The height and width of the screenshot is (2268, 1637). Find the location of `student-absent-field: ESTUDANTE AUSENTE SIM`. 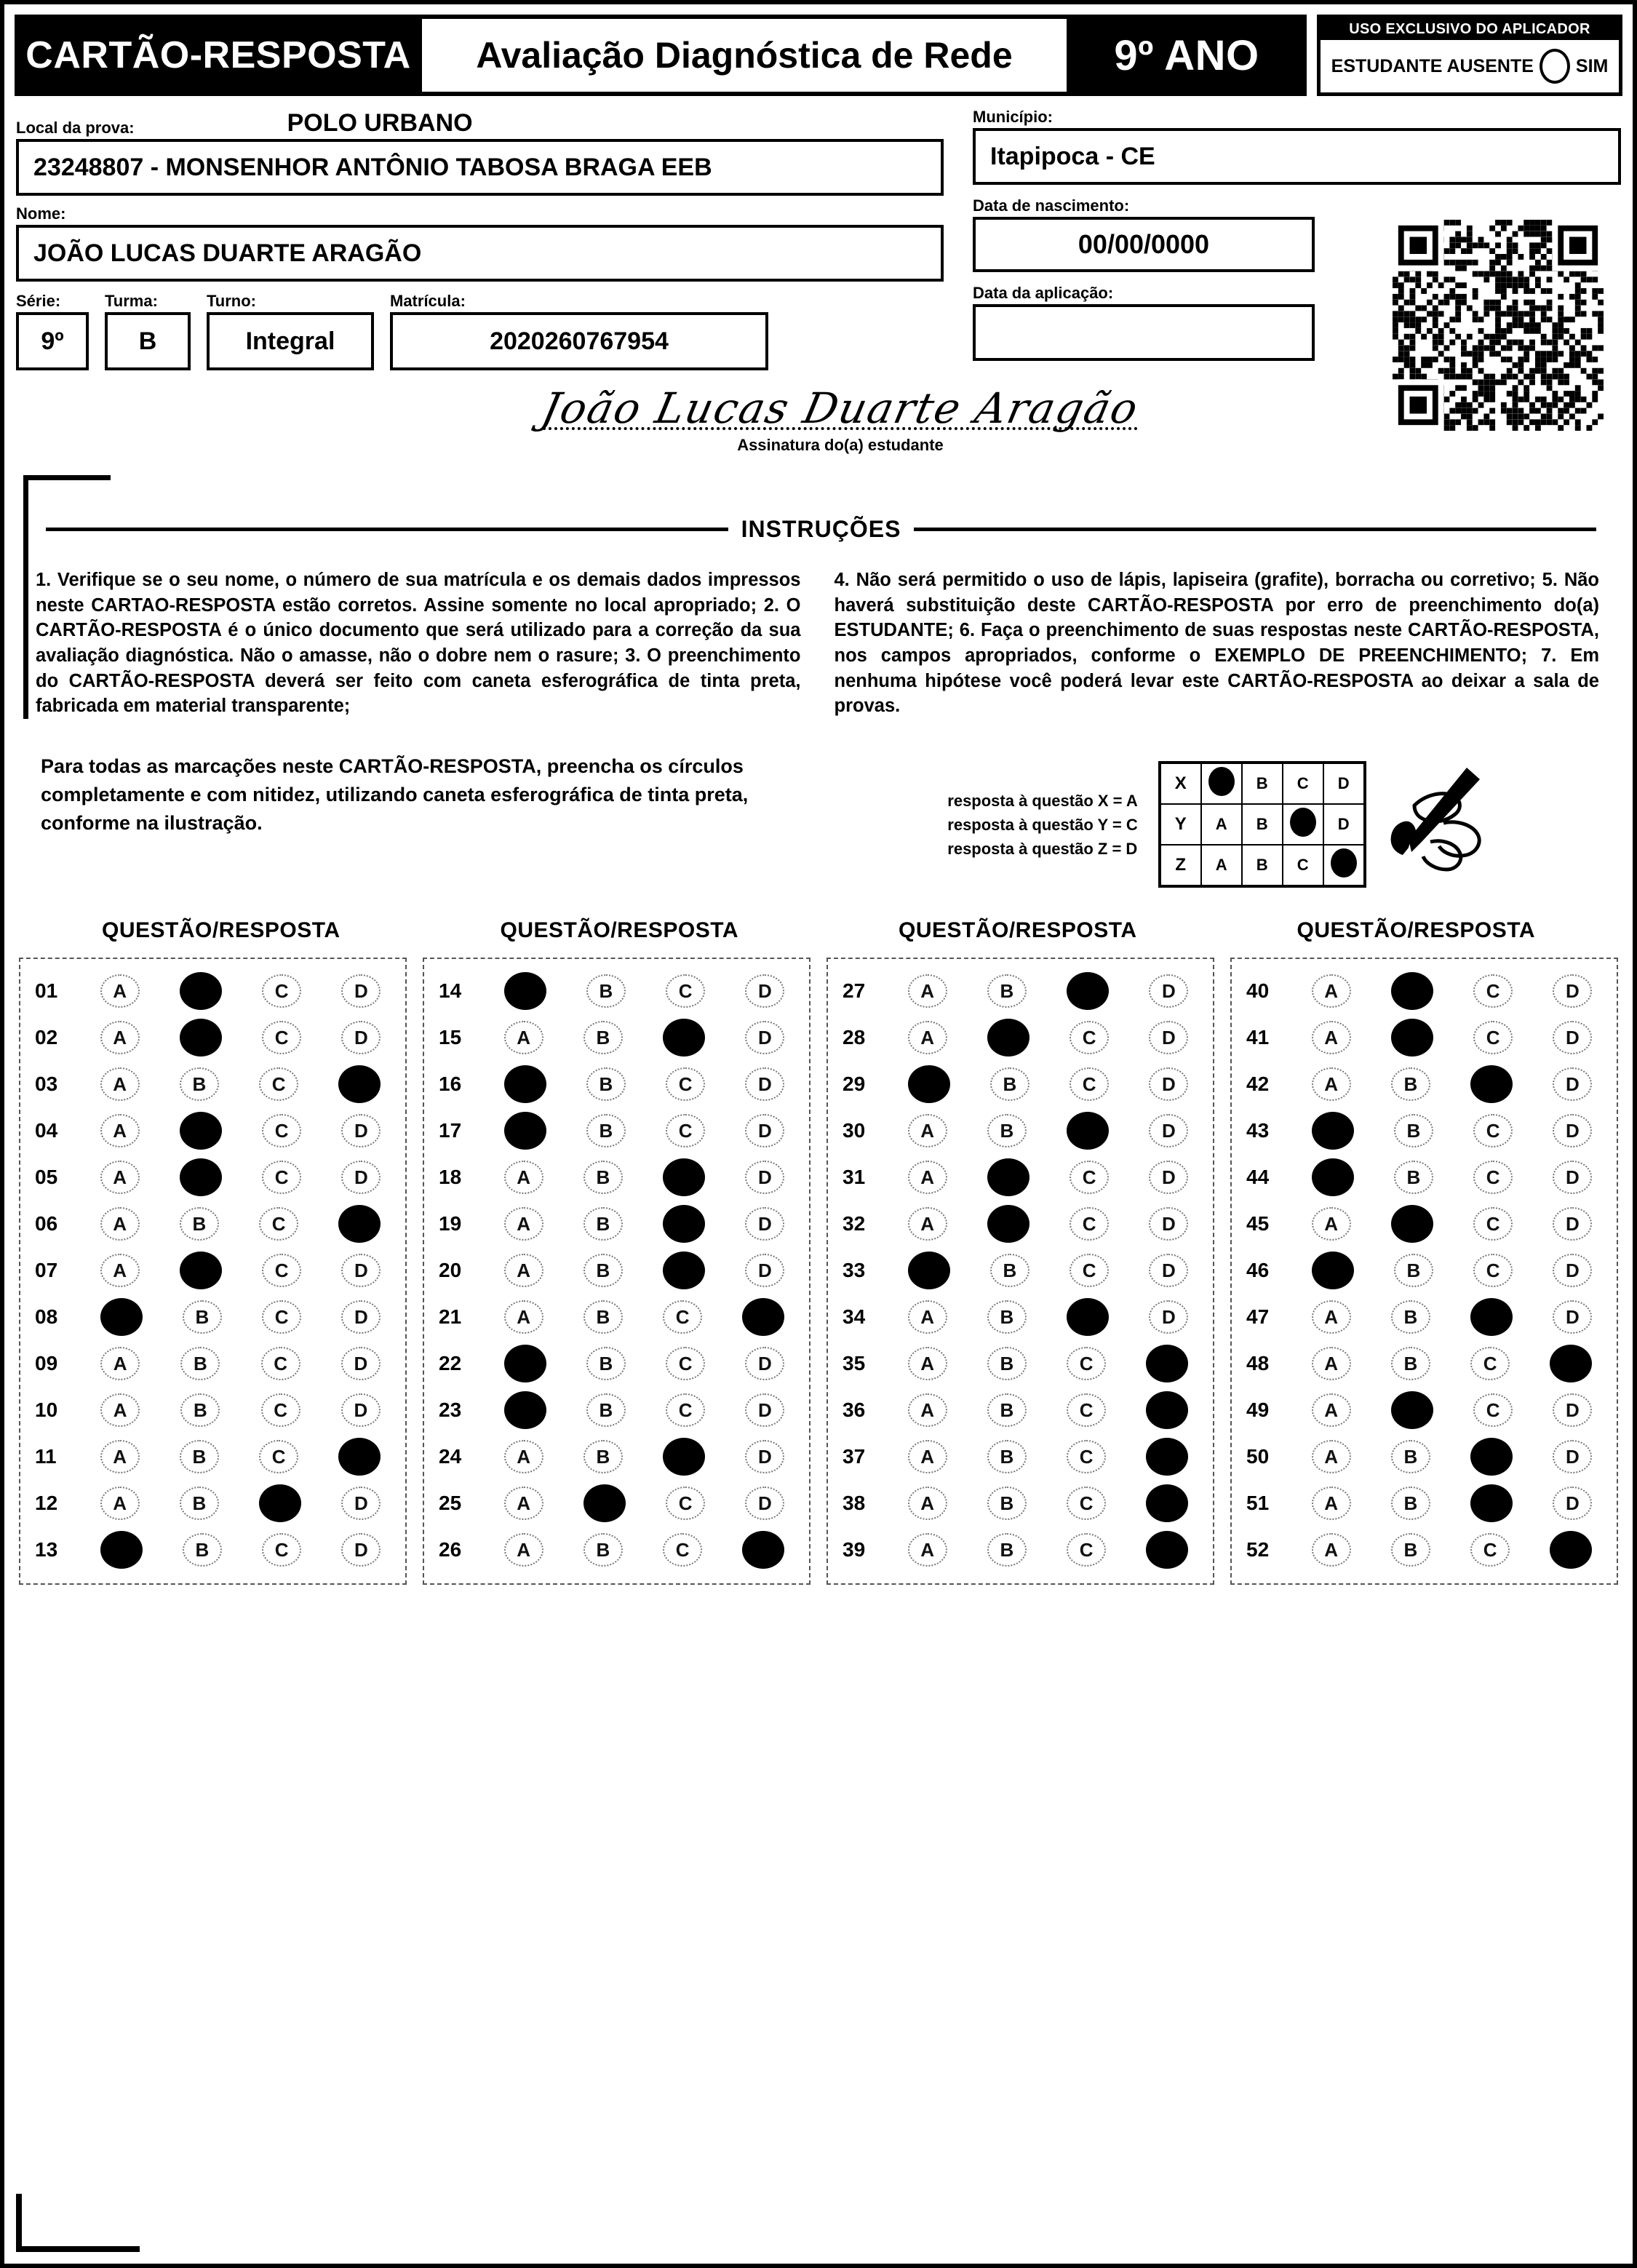

student-absent-field: ESTUDANTE AUSENTE SIM is located at coordinates (1470, 66).